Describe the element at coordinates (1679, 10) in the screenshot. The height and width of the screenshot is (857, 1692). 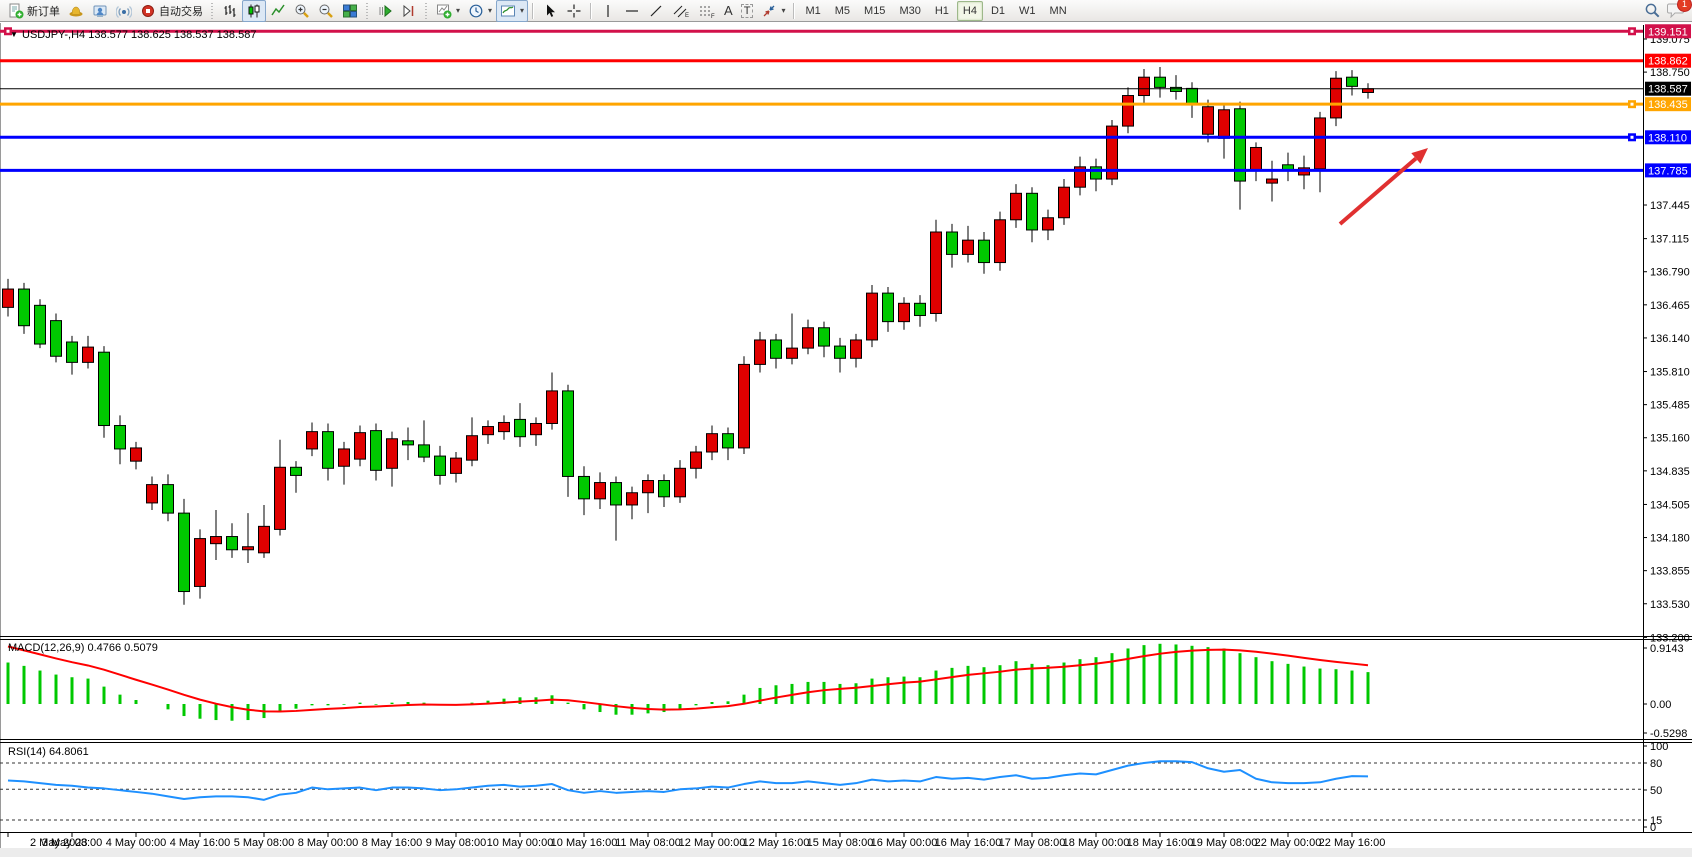
I see `chat-button: 1` at that location.